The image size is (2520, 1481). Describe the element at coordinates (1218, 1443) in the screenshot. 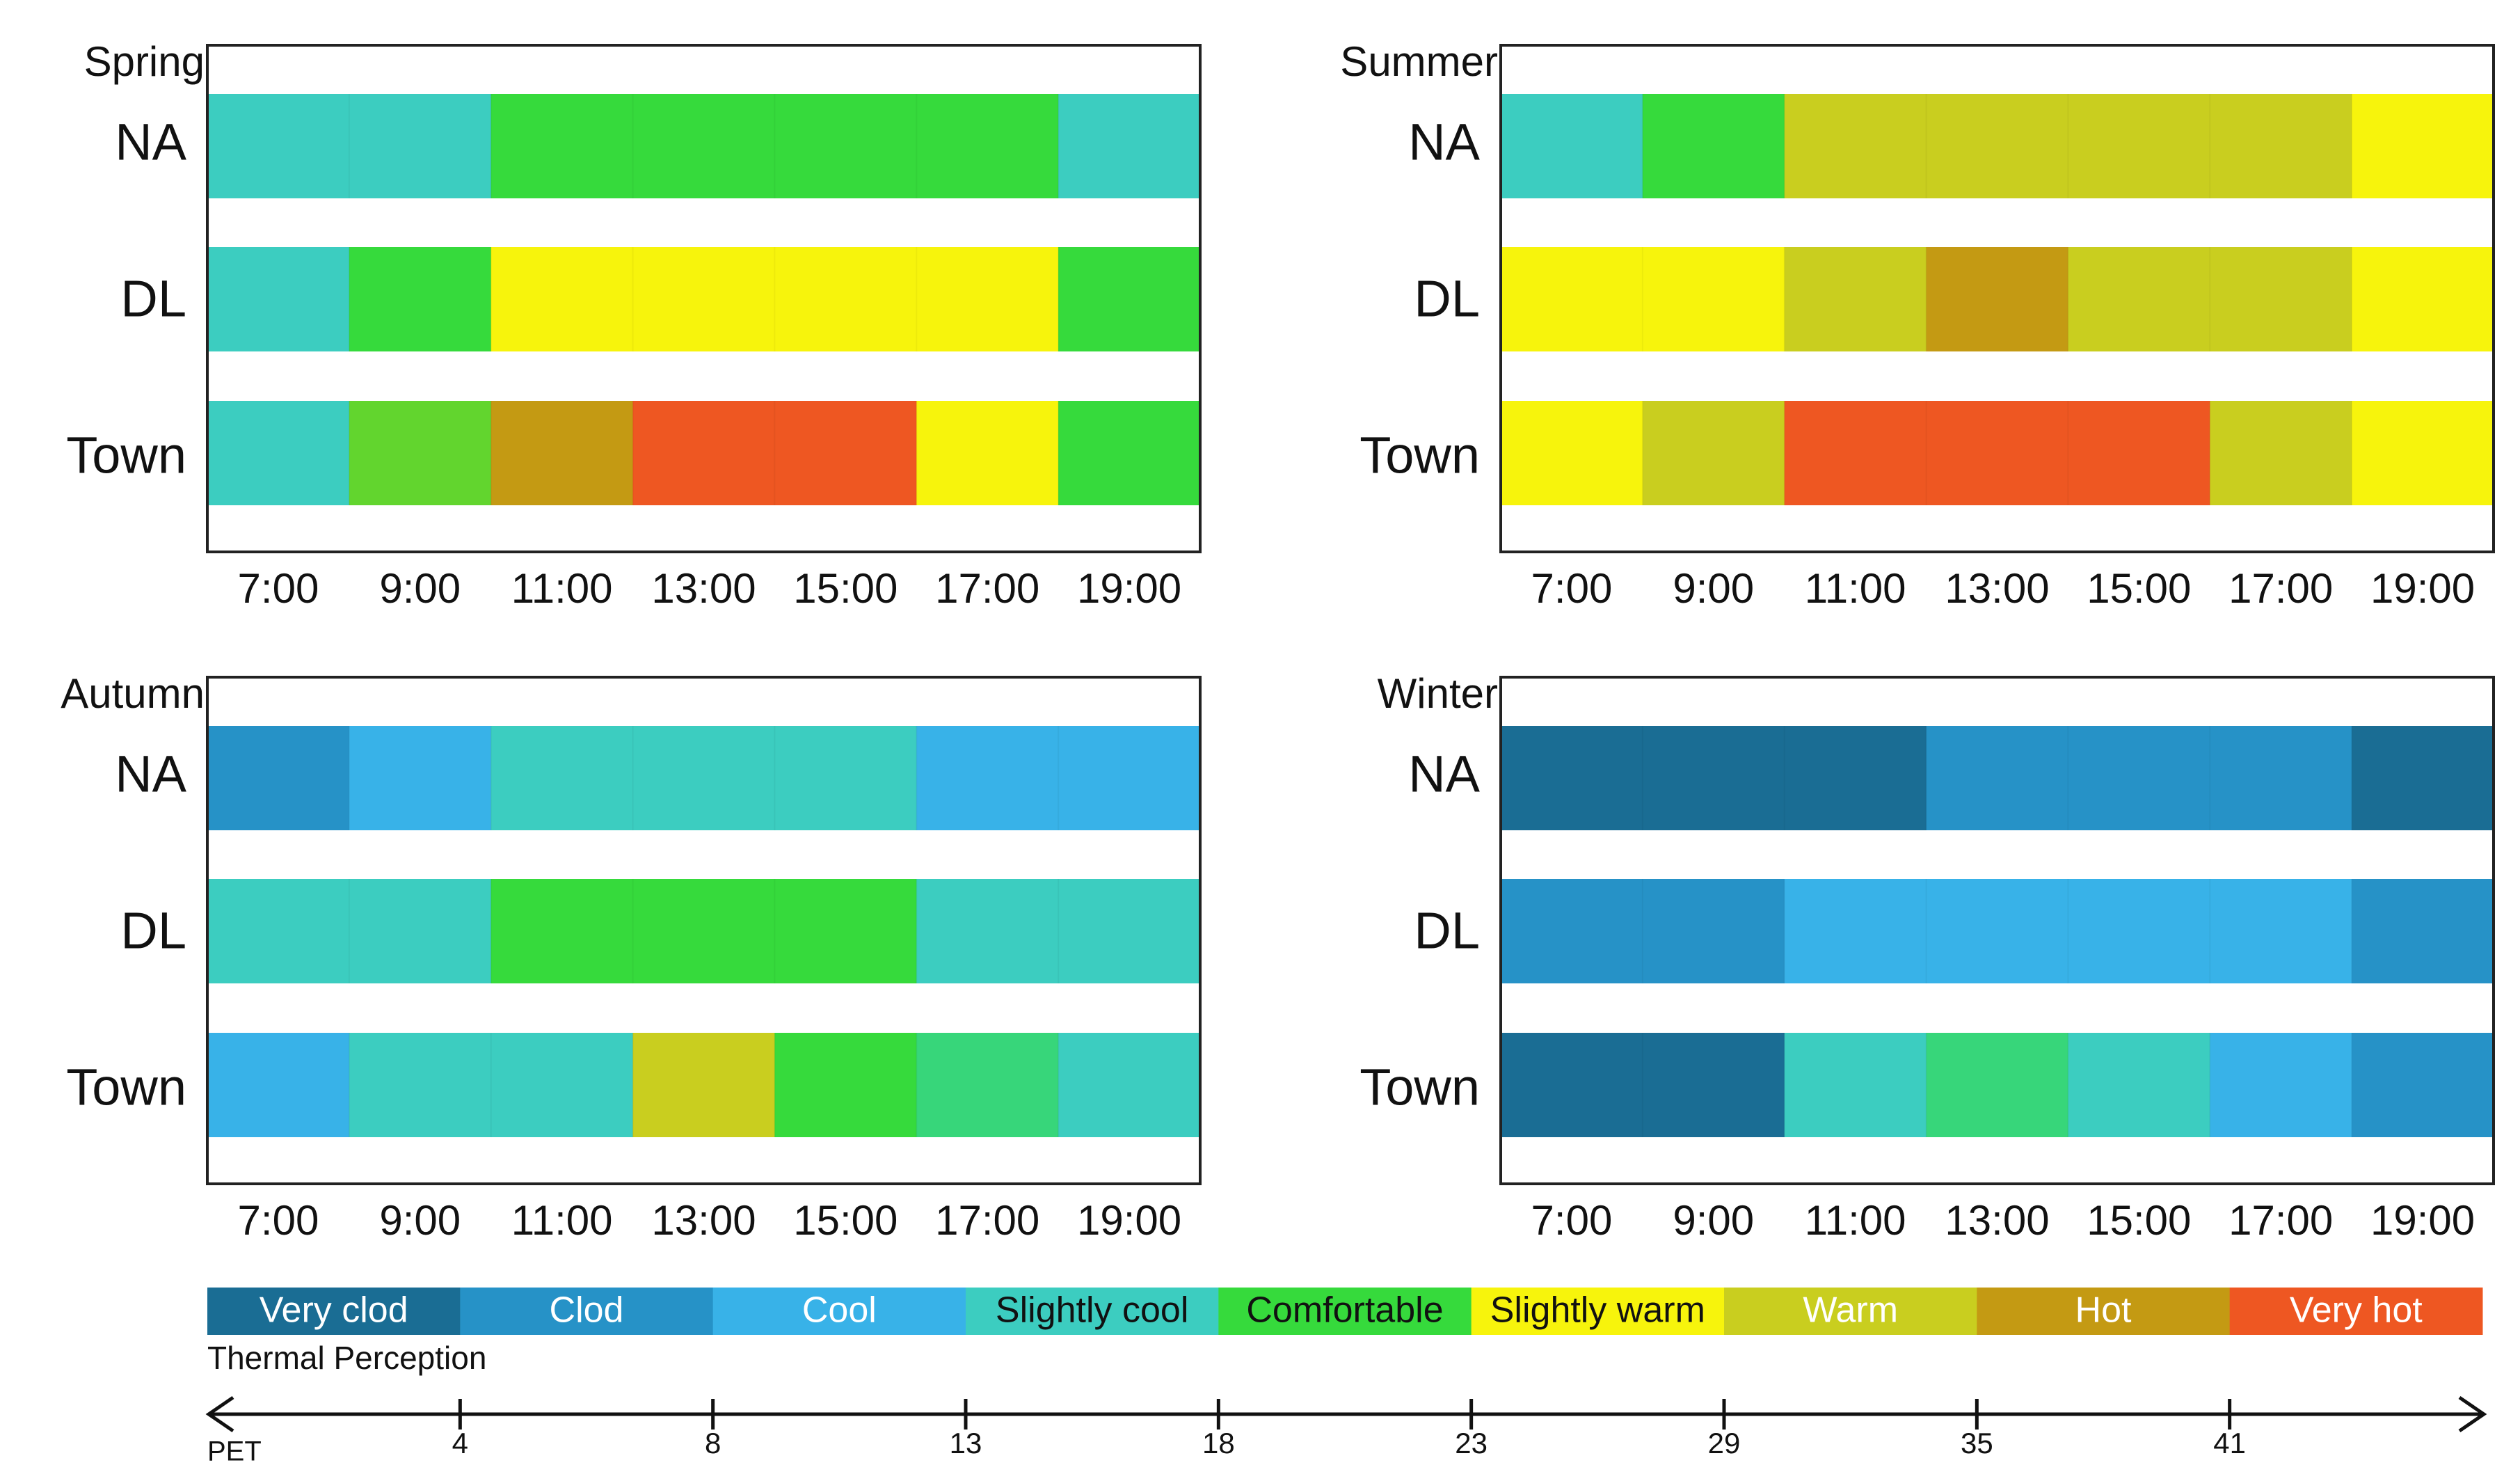

I see `pet-tick-label: 18` at that location.